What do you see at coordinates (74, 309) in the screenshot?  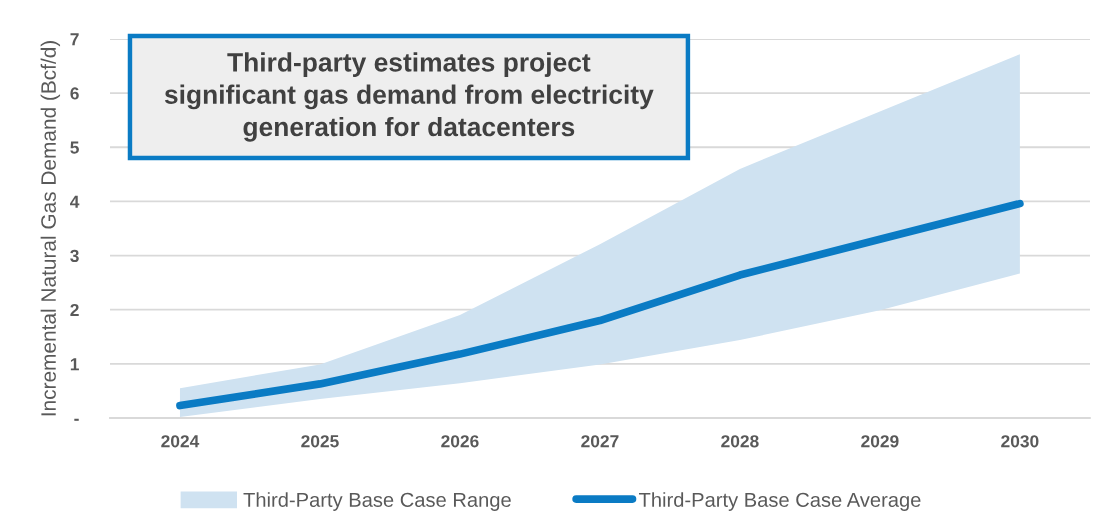 I see `y-tick-label: 2` at bounding box center [74, 309].